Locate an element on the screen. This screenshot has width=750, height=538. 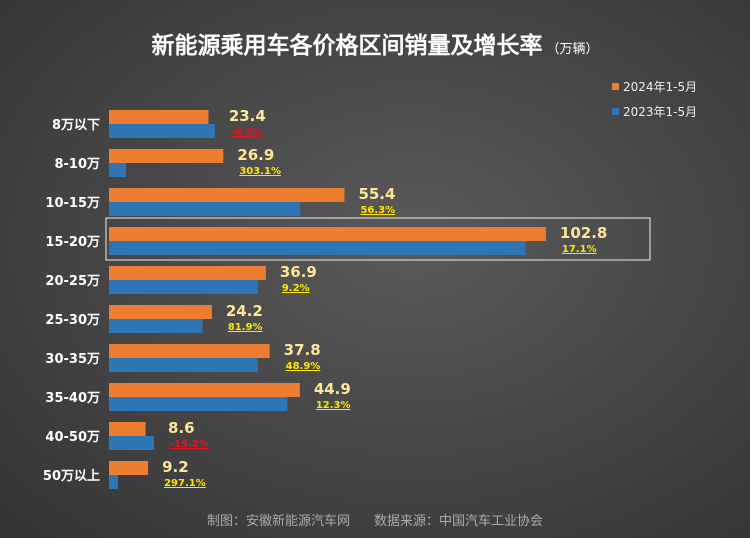
growth-label: 56.3% is located at coordinates (377, 210).